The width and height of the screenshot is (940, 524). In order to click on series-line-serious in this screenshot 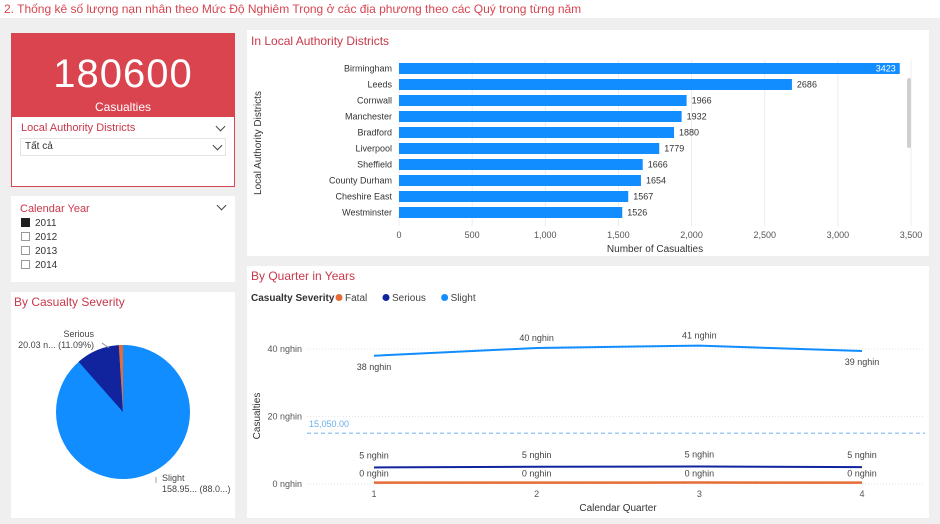, I will do `click(618, 467)`.